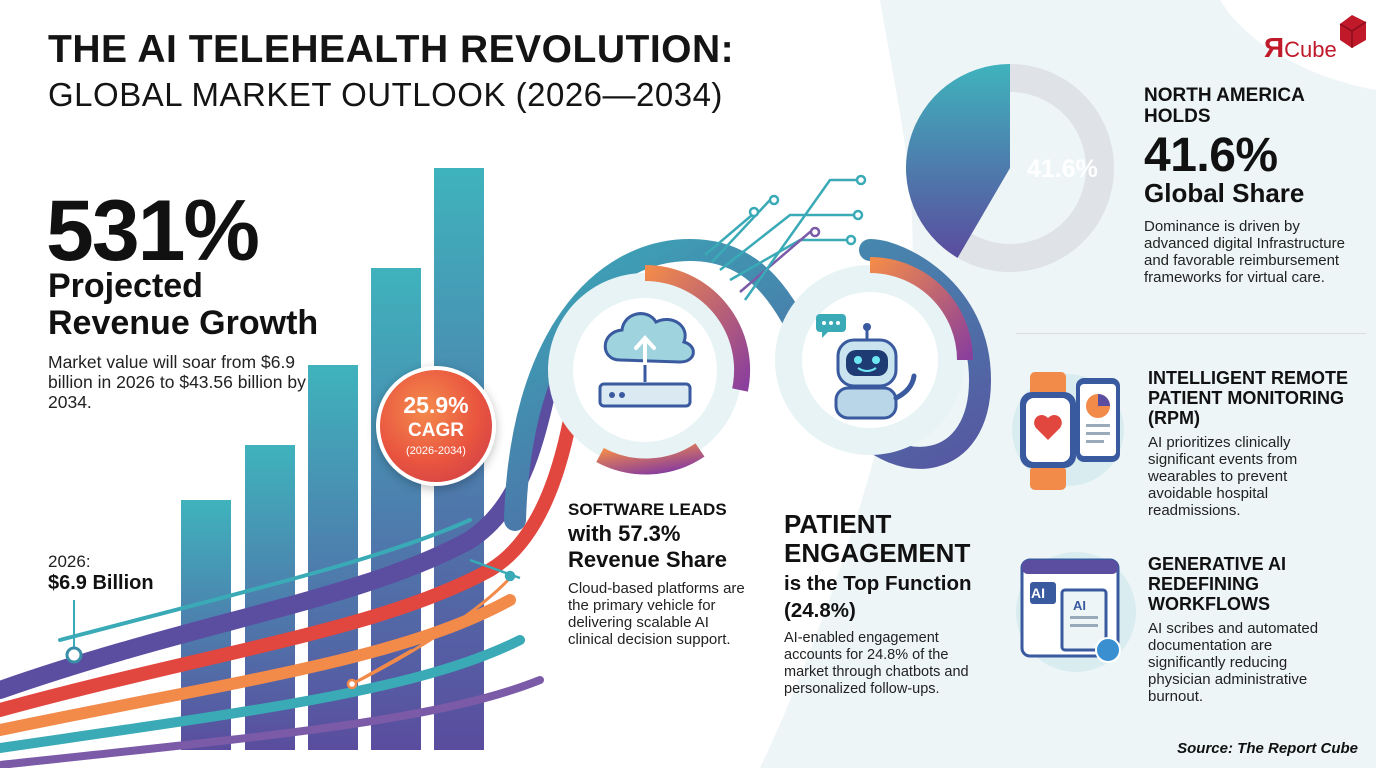 The width and height of the screenshot is (1376, 768). What do you see at coordinates (1274, 47) in the screenshot?
I see `logo-mark: Я` at bounding box center [1274, 47].